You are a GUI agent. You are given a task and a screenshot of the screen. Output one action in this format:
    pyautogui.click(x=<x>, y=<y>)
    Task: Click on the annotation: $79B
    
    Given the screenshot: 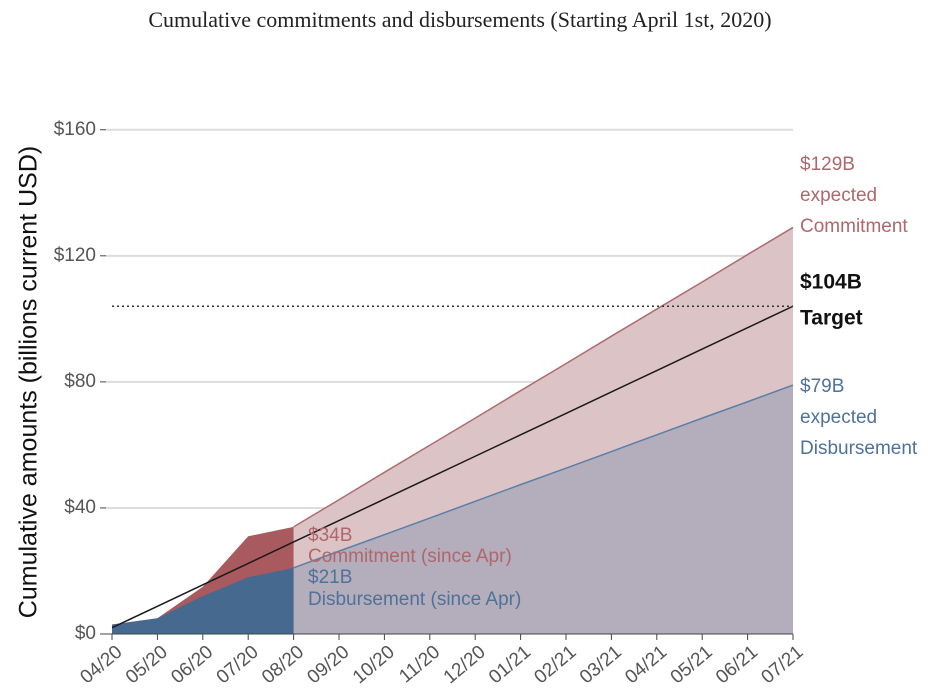 What is the action you would take?
    pyautogui.click(x=822, y=386)
    